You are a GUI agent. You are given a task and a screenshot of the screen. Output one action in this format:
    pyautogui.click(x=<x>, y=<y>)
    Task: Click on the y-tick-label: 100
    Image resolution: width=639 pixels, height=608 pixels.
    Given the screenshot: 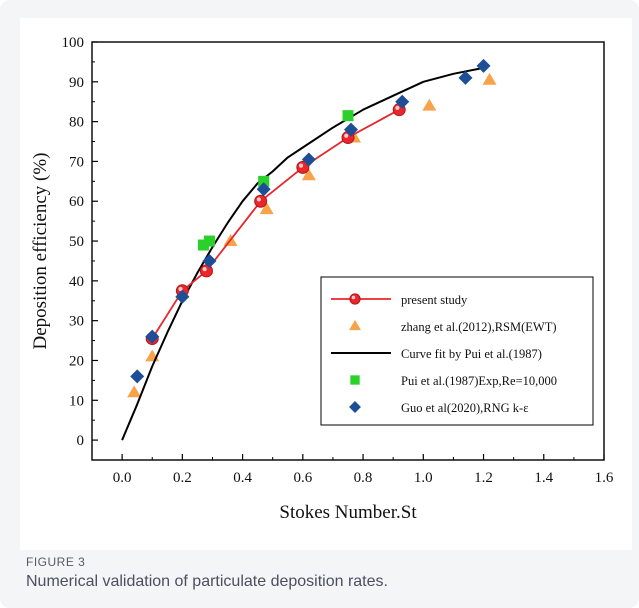 What is the action you would take?
    pyautogui.click(x=73, y=43)
    